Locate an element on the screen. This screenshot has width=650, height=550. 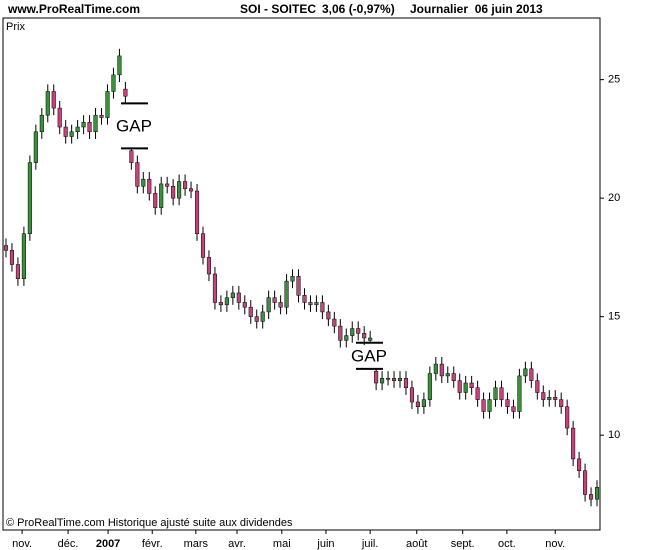
site: www.ProRealTime.com is located at coordinates (73, 9).